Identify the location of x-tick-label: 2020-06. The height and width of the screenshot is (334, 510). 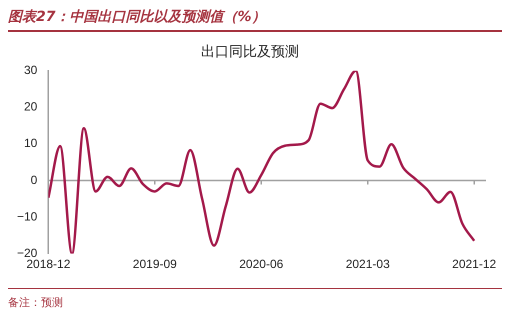
(261, 264).